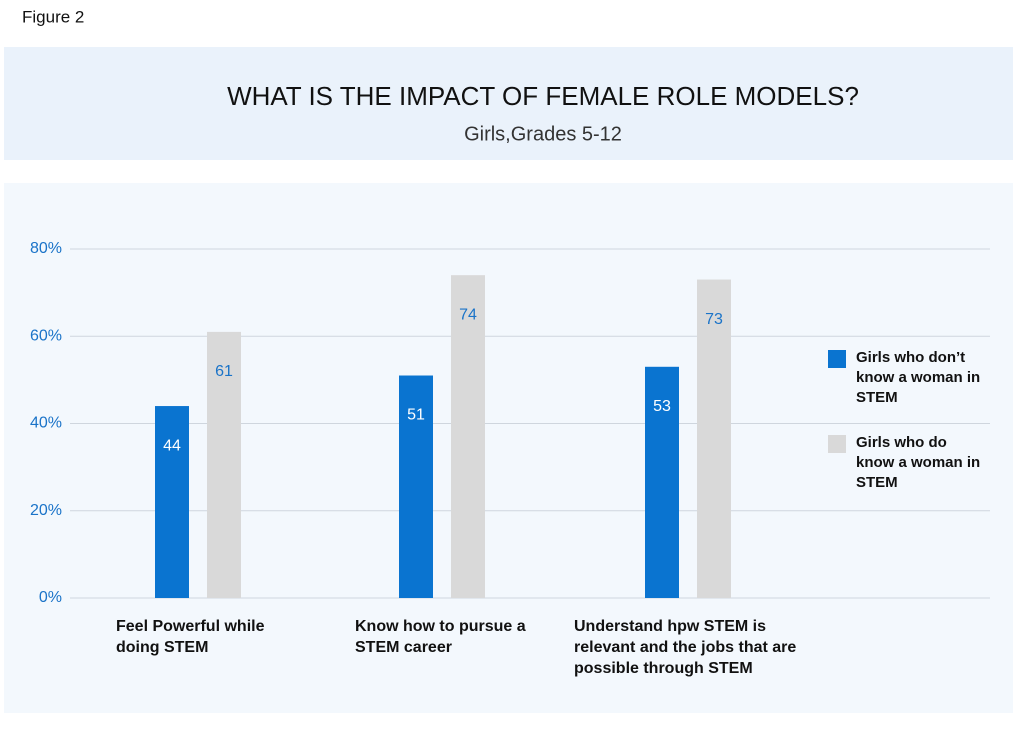  What do you see at coordinates (543, 134) in the screenshot?
I see `chart-subtitle: Girls,Grades 5-12` at bounding box center [543, 134].